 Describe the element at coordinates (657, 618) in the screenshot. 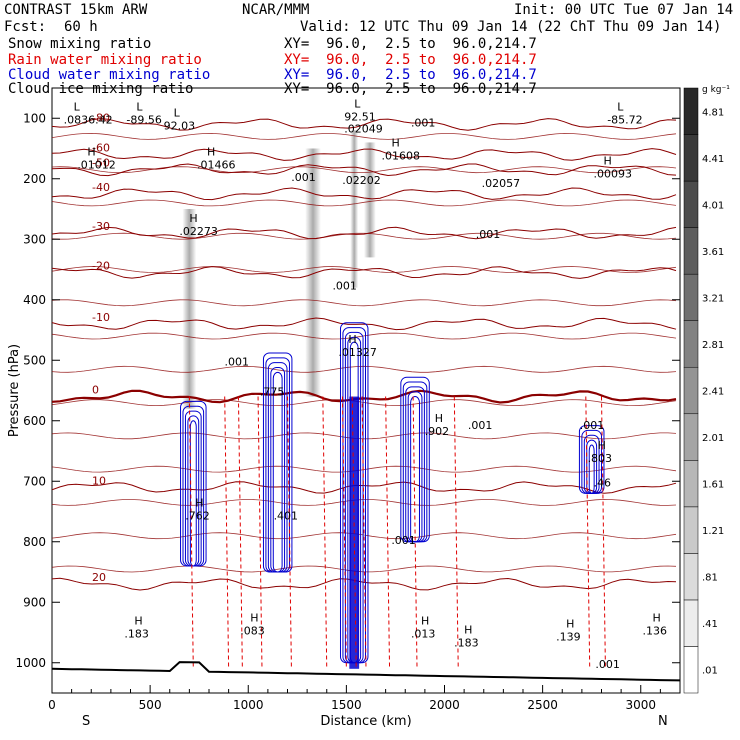

I see `extremum-type-29: H` at that location.